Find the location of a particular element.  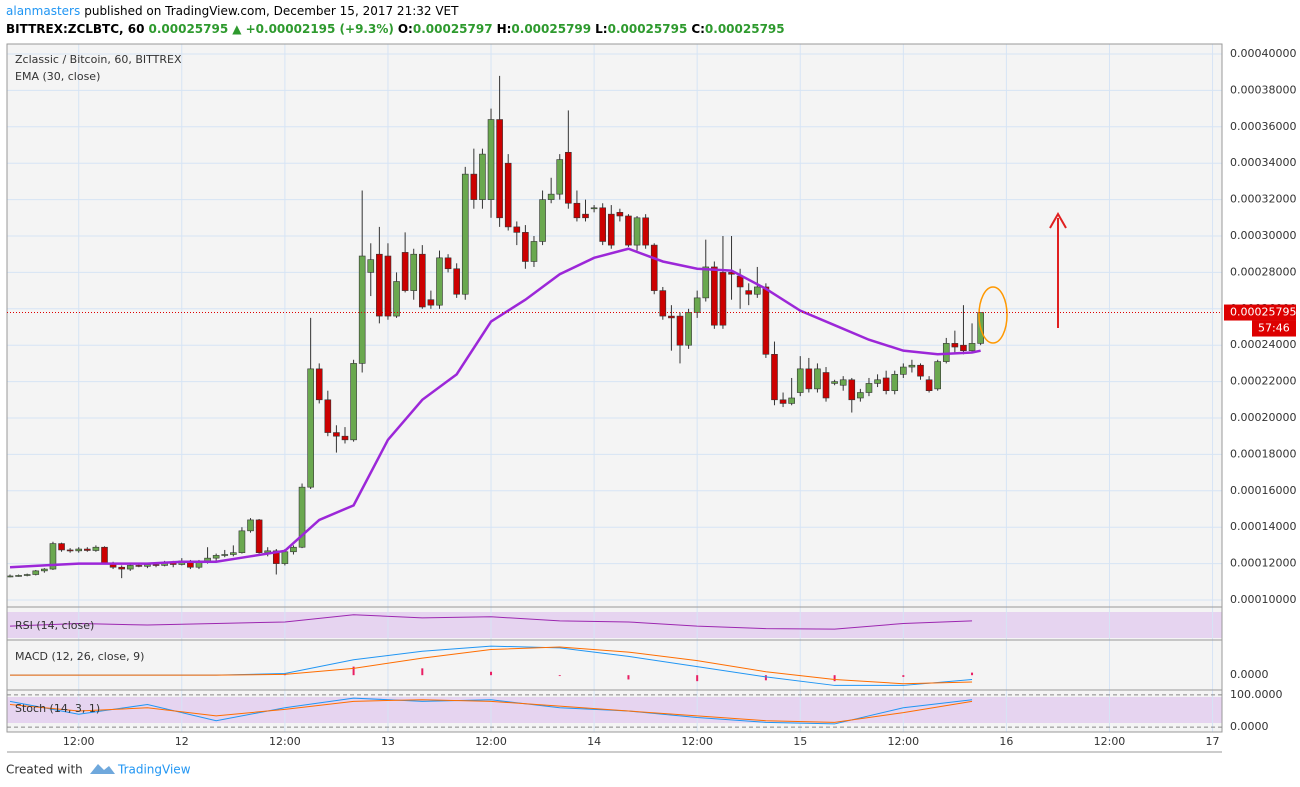

rsi-band is located at coordinates (614, 625).